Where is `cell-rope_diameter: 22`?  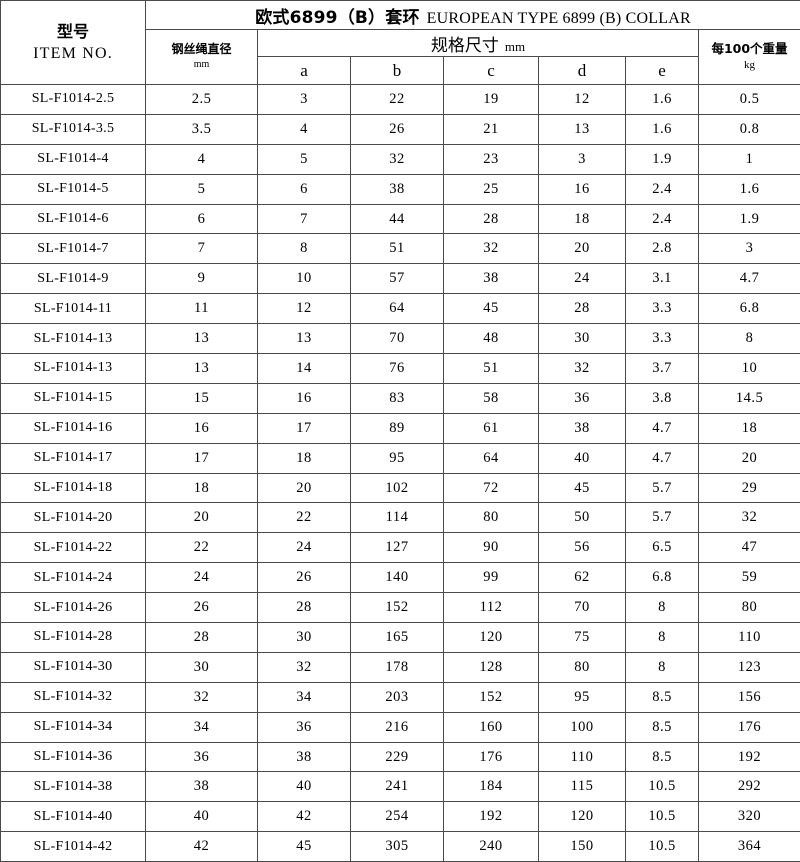
cell-rope_diameter: 22 is located at coordinates (202, 548).